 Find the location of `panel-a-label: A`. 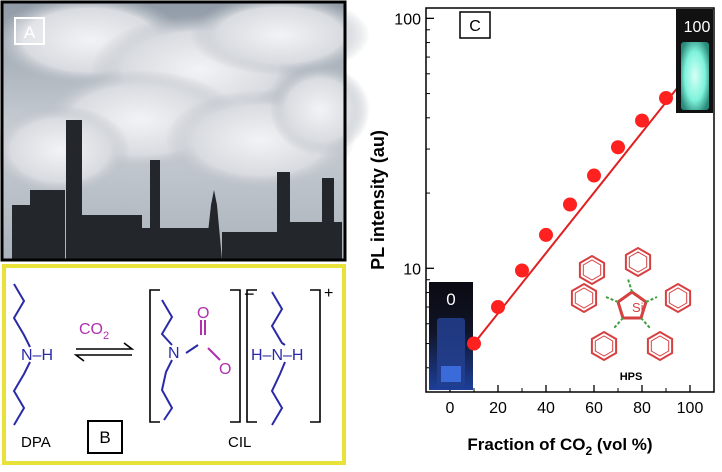

panel-a-label: A is located at coordinates (30, 32).